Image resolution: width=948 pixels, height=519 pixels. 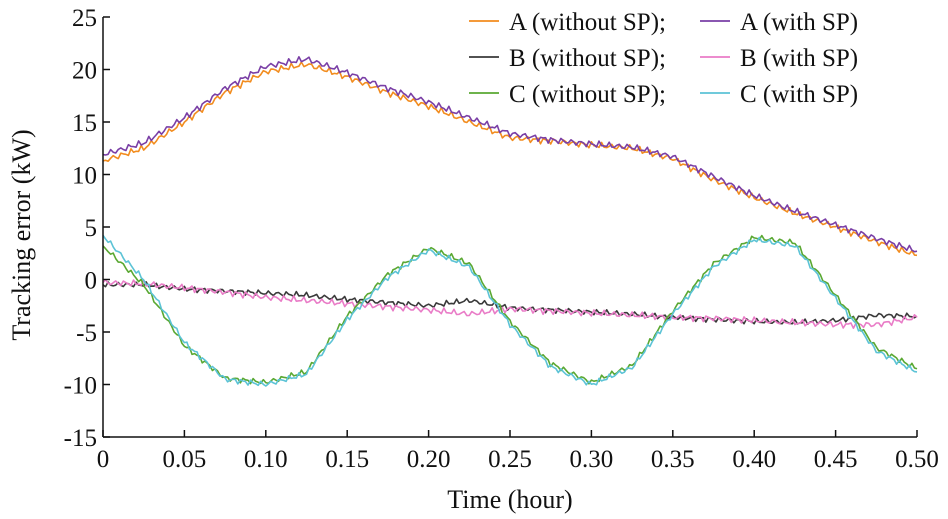 What do you see at coordinates (510, 459) in the screenshot?
I see `x-tick-label: 0.25` at bounding box center [510, 459].